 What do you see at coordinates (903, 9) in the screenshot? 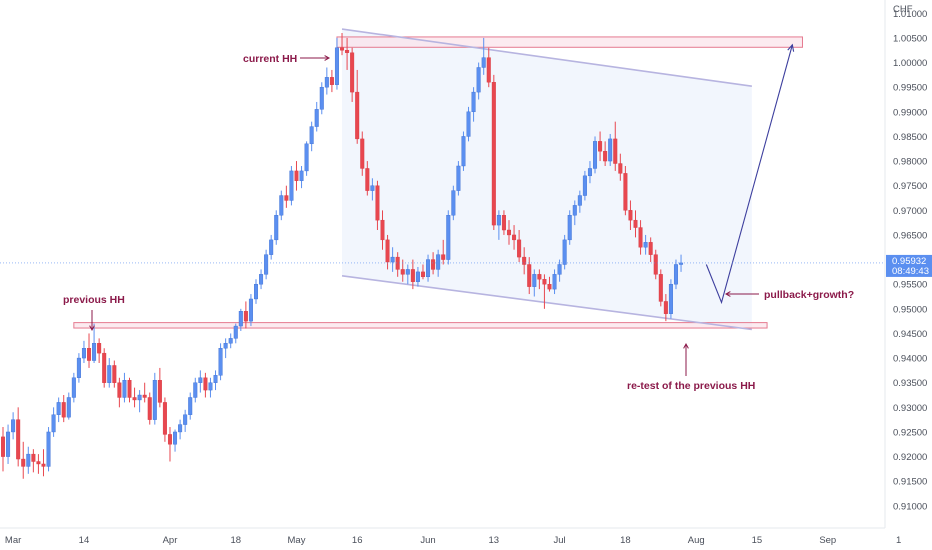
I see `currency-label: CHF` at bounding box center [903, 9].